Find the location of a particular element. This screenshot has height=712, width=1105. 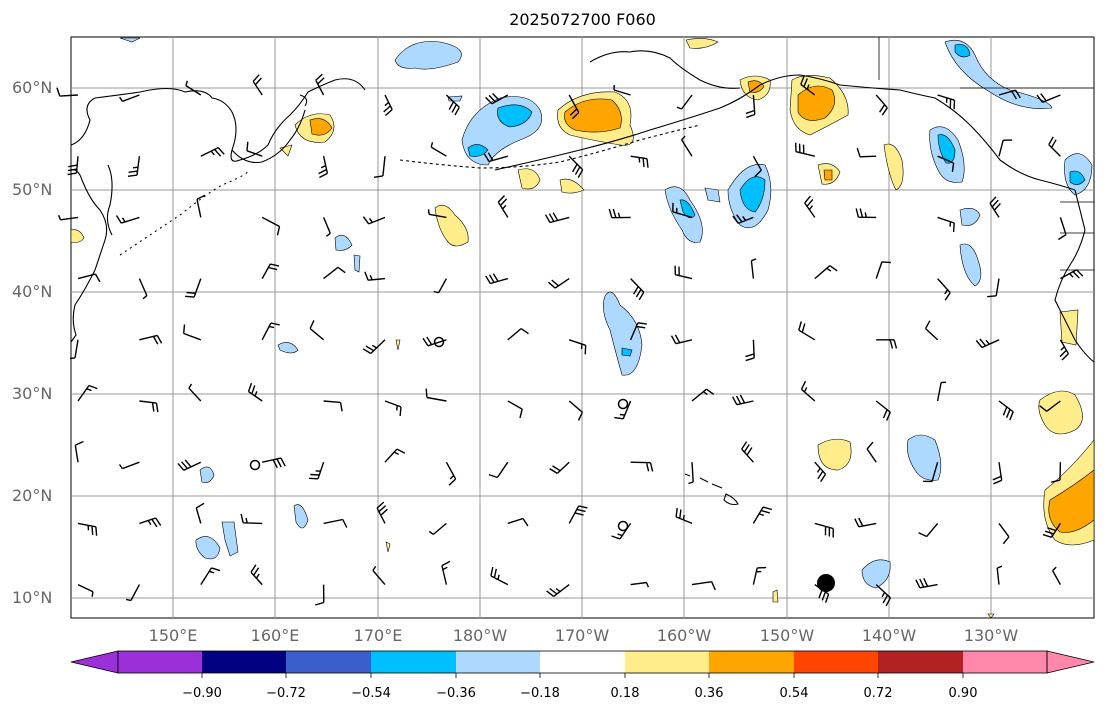

plot-title: 2025072700 F060 is located at coordinates (582, 19).